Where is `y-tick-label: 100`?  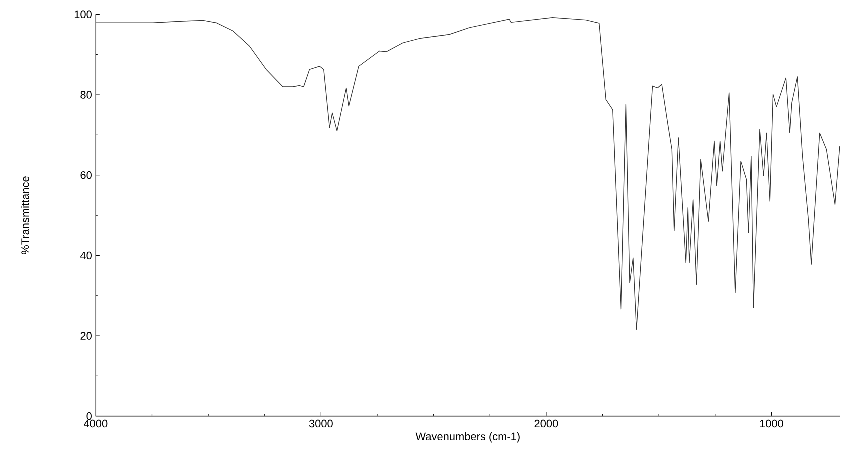 y-tick-label: 100 is located at coordinates (83, 14).